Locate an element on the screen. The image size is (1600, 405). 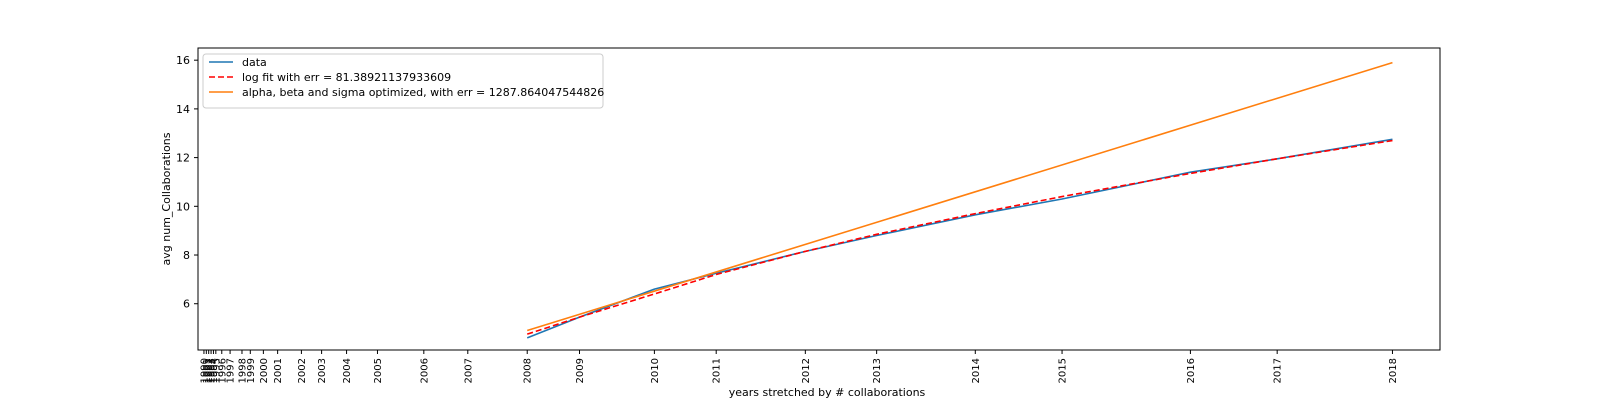
x-tick-label: 2013 is located at coordinates (877, 370).